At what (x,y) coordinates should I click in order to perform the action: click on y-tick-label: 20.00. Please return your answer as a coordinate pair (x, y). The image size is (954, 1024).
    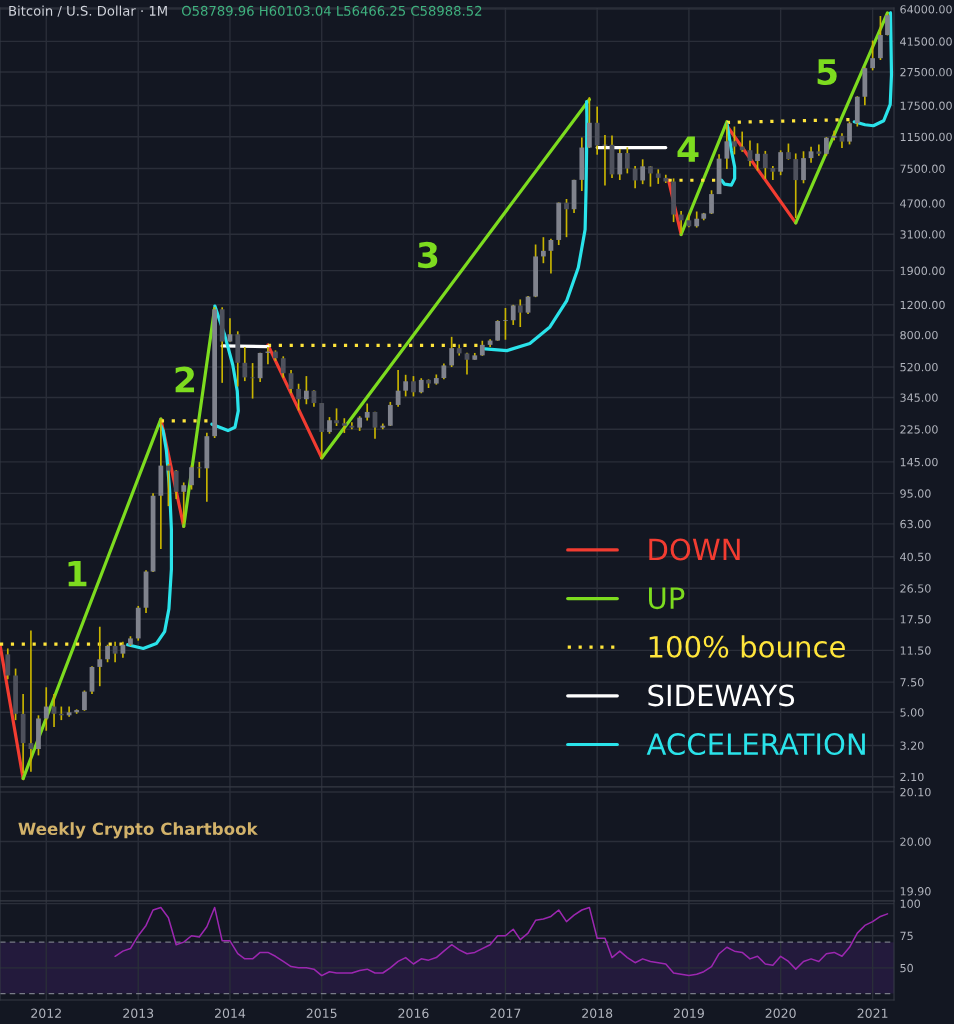
    Looking at the image, I should click on (915, 841).